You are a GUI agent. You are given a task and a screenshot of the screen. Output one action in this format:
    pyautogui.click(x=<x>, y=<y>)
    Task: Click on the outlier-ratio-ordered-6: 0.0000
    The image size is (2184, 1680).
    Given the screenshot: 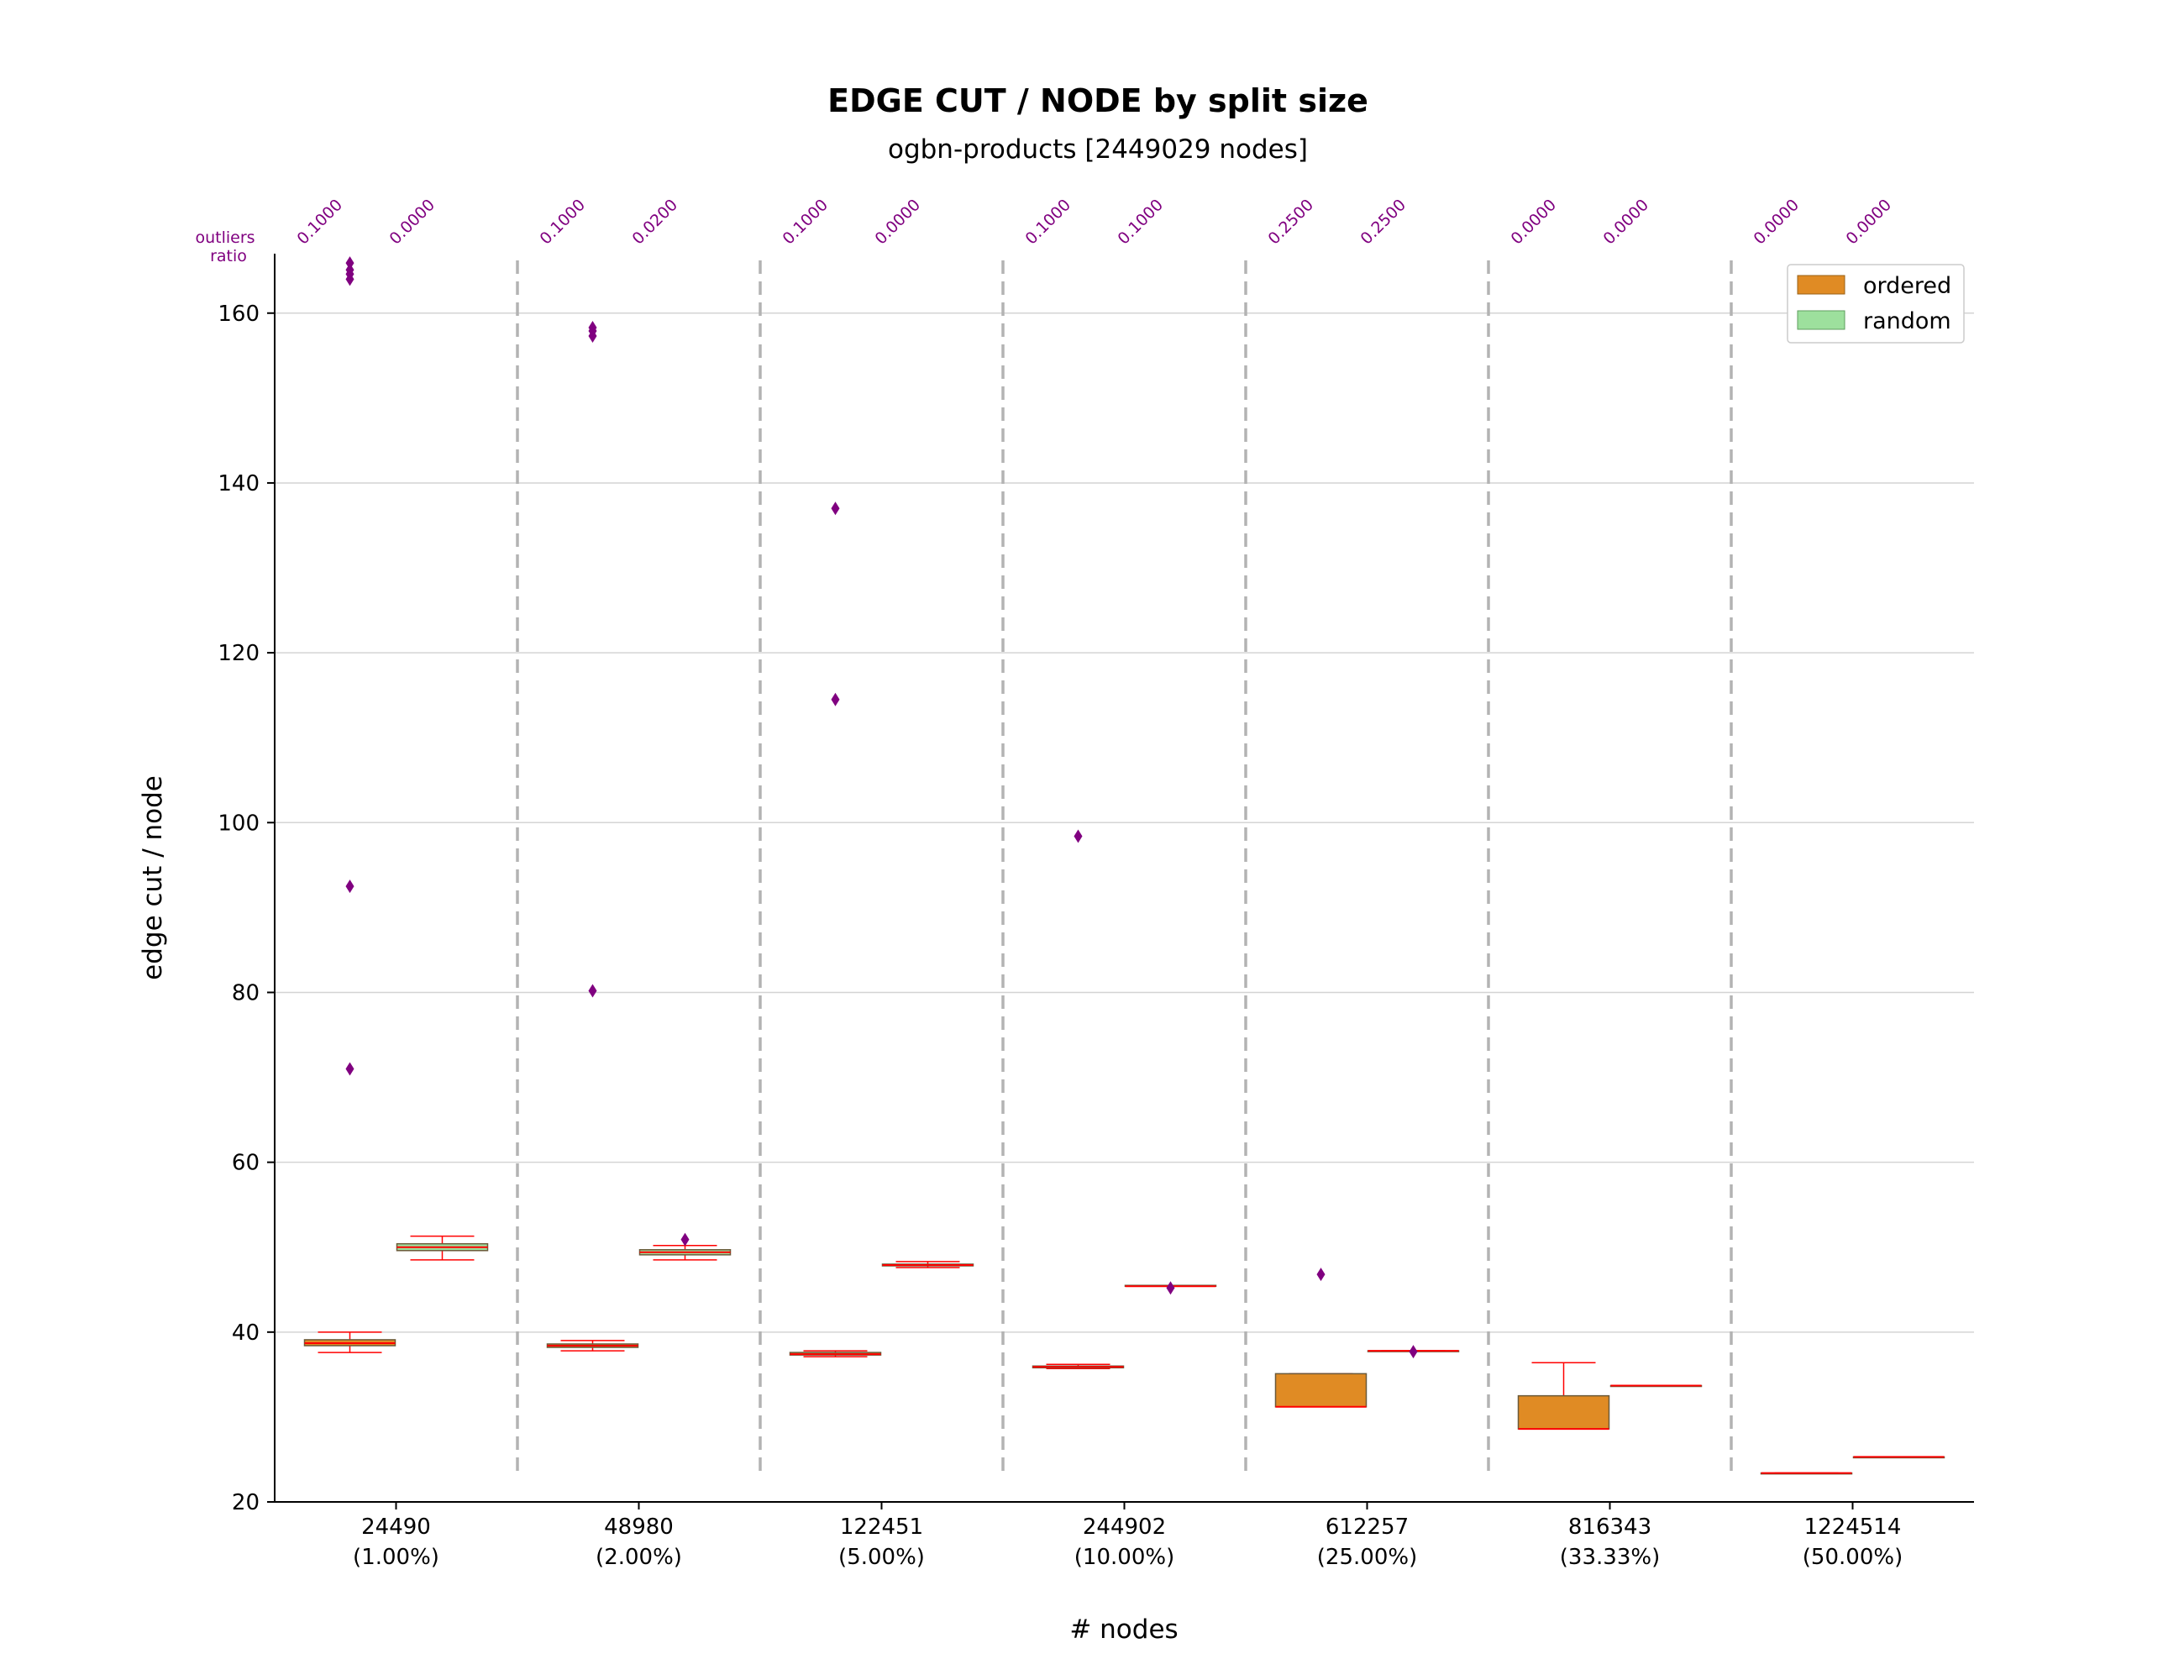 What is the action you would take?
    pyautogui.click(x=1776, y=222)
    